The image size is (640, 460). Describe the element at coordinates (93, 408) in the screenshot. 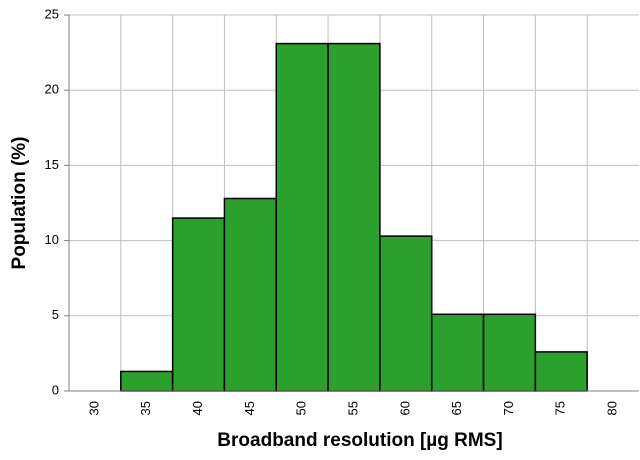

I see `x-tick-label: 30` at that location.